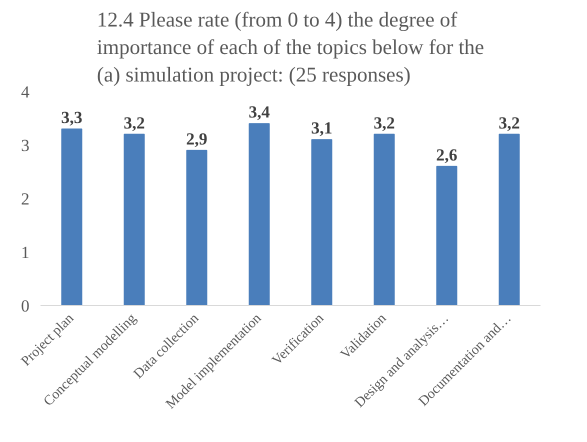 This screenshot has width=587, height=442. Describe the element at coordinates (25, 145) in the screenshot. I see `y-tick-label: 3` at that location.